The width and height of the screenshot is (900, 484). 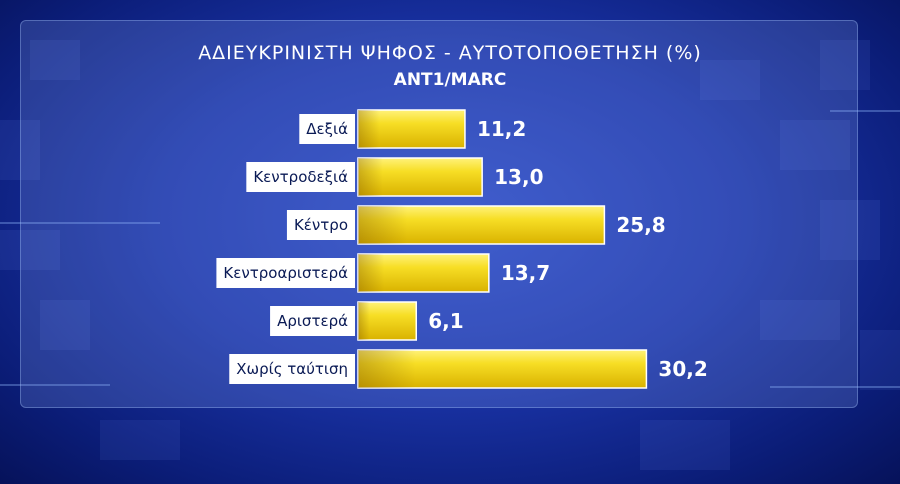 I want to click on category-label: Χωρίς ταύτιση, so click(x=292, y=369).